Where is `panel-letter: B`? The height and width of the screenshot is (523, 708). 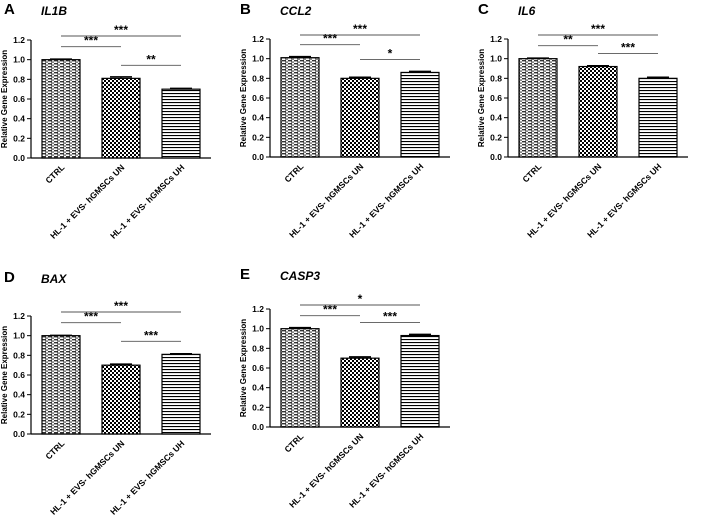 panel-letter: B is located at coordinates (245, 9).